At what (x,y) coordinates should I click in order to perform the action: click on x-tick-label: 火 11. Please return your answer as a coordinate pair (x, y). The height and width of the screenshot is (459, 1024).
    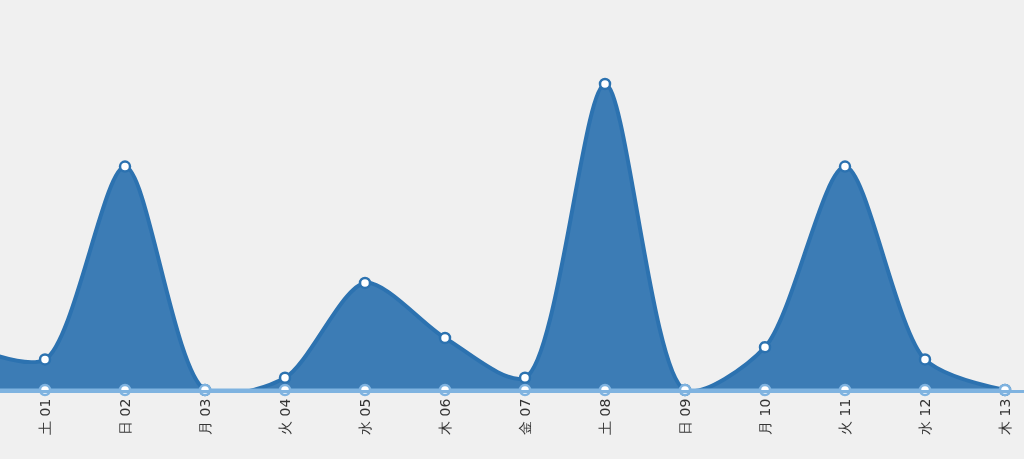
    Looking at the image, I should click on (844, 416).